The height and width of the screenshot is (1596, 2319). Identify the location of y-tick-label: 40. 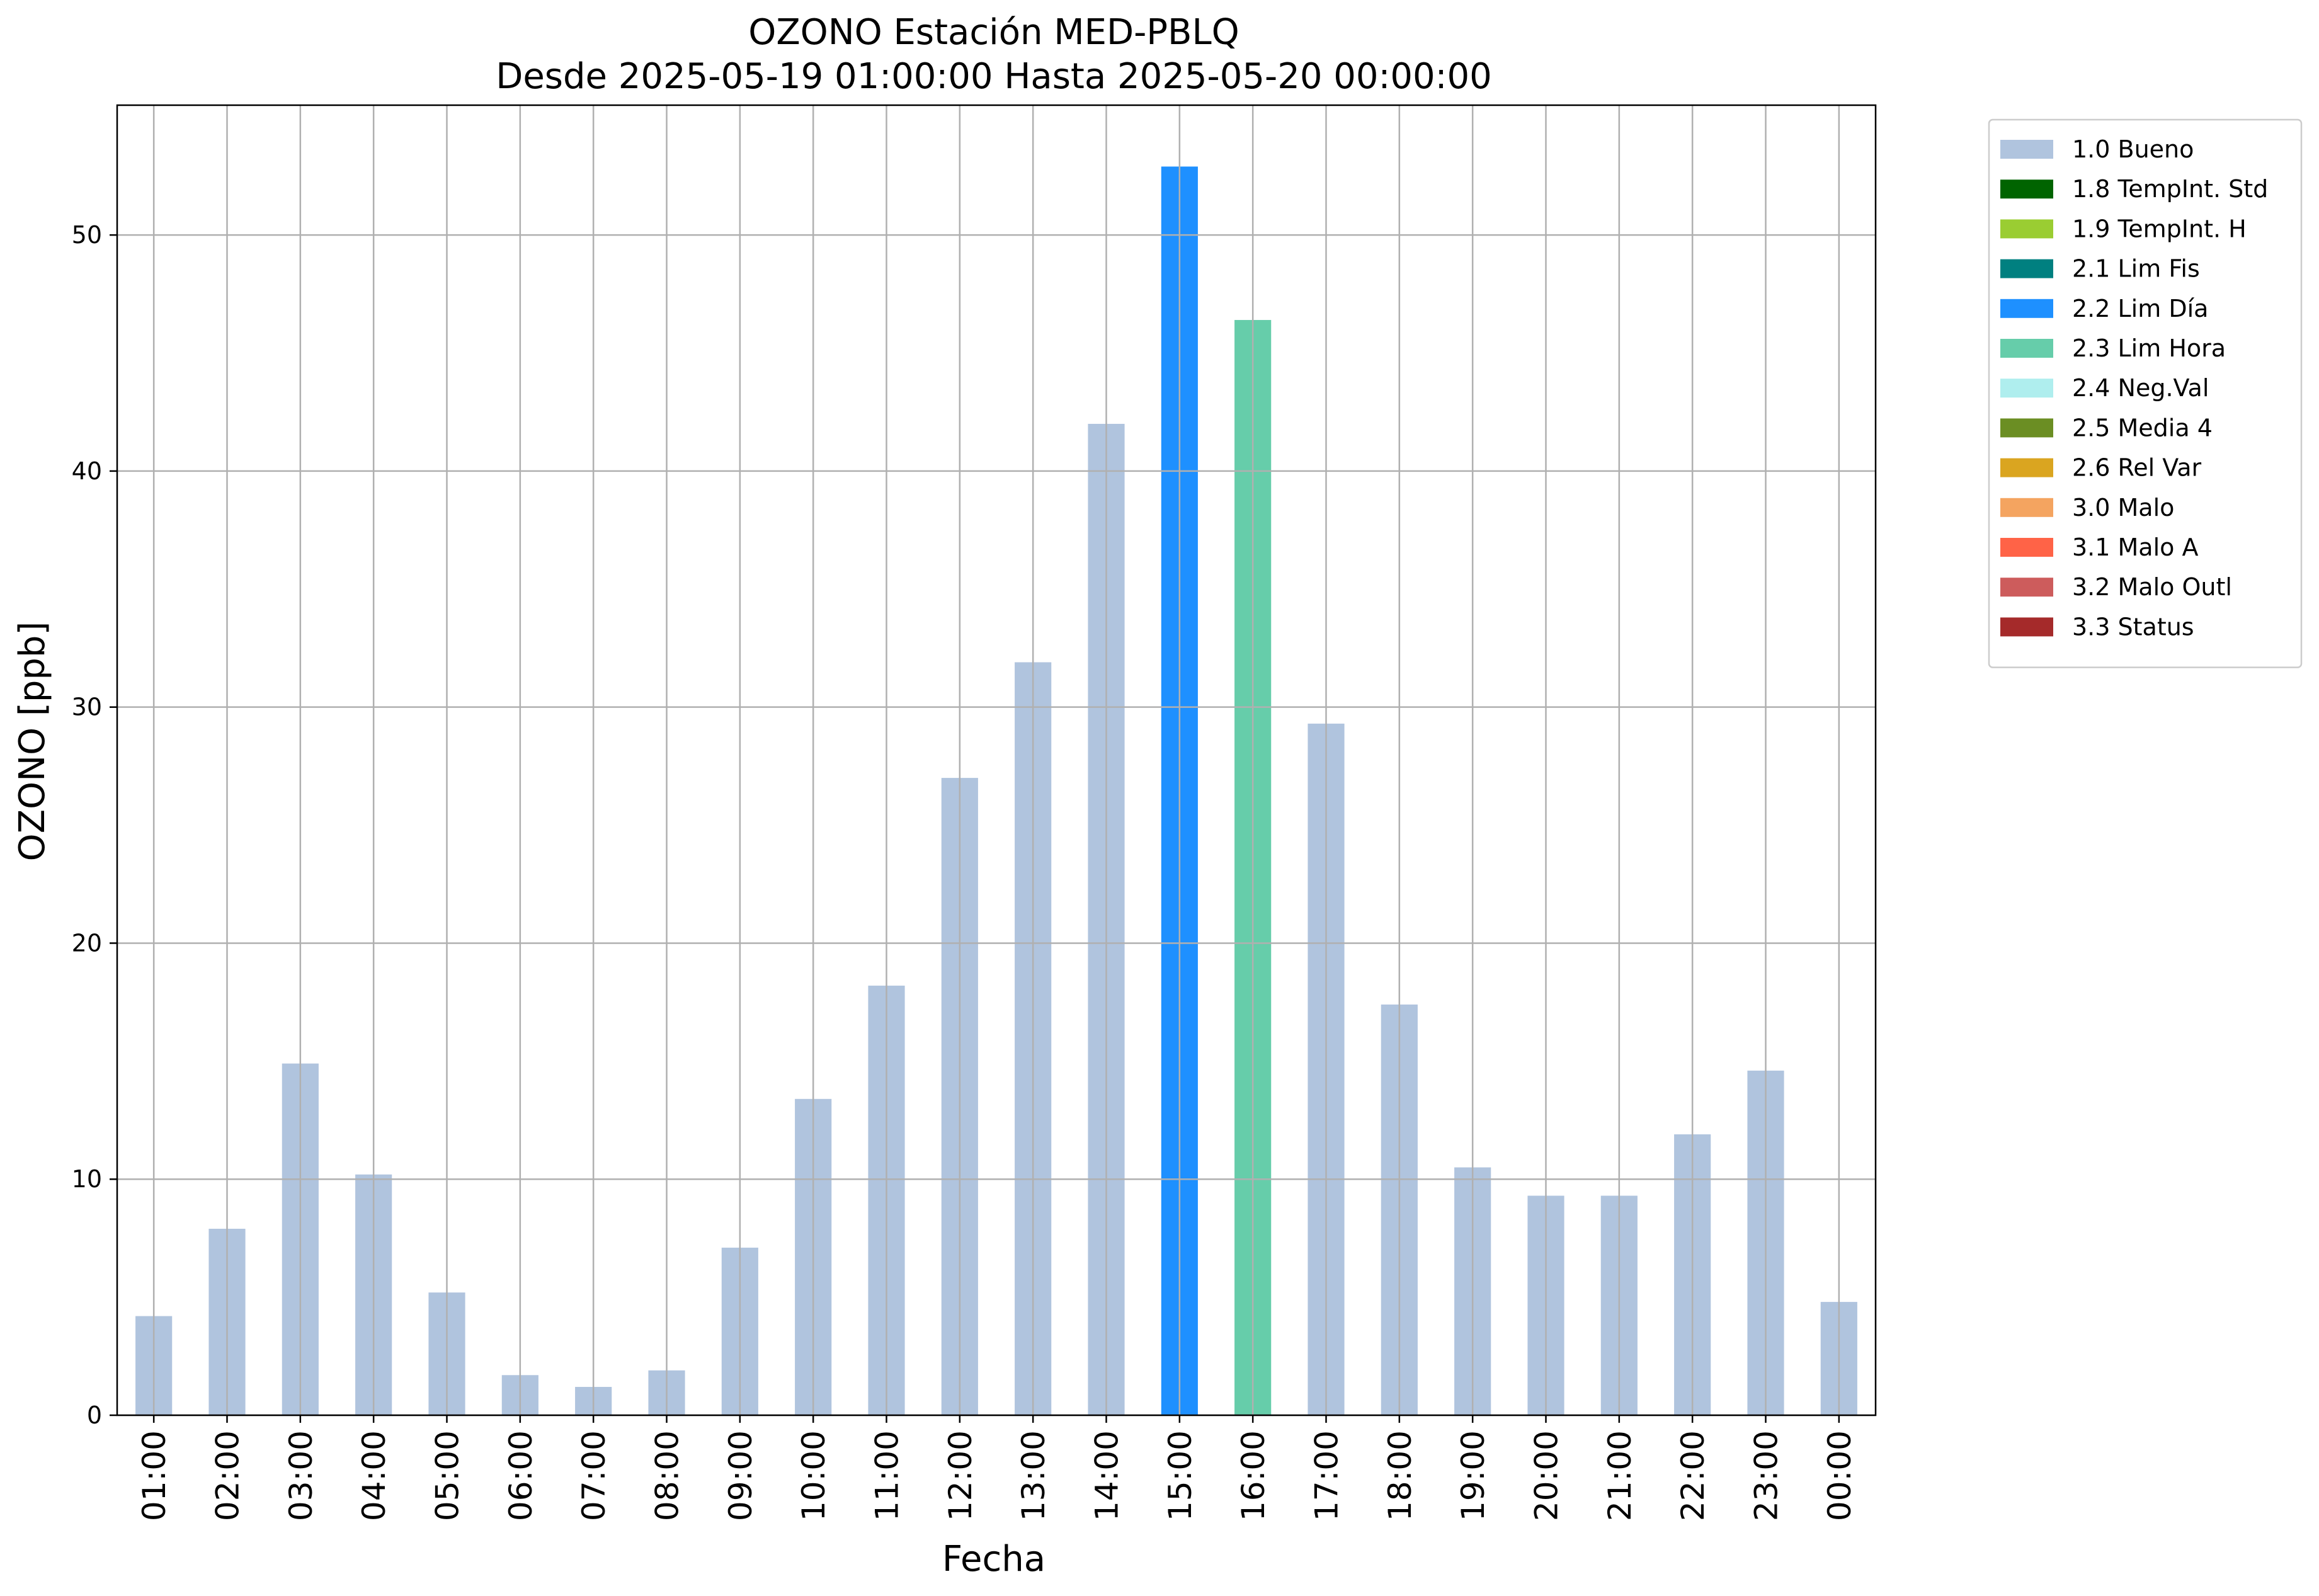
(87, 471).